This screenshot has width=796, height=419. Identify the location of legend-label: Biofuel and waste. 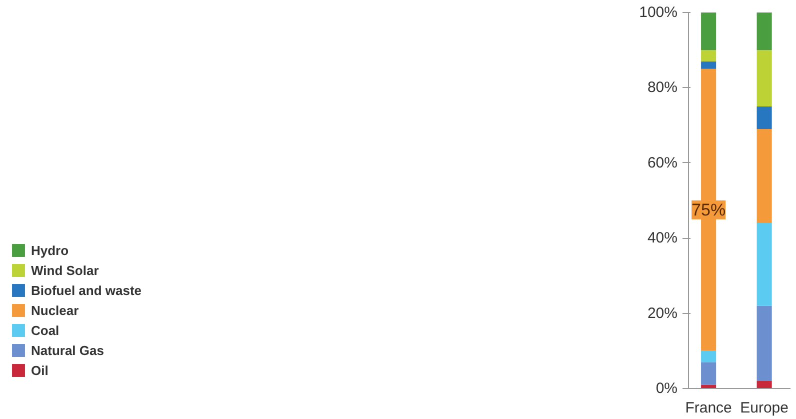
(86, 290).